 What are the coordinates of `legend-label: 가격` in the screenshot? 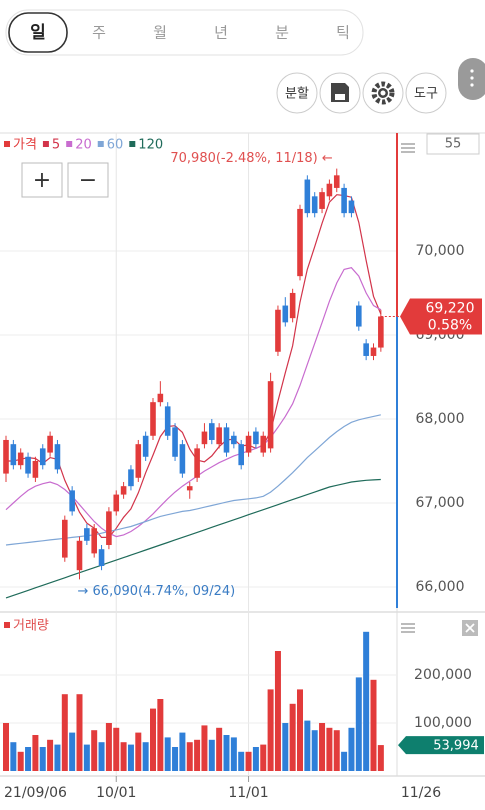 It's located at (25, 145).